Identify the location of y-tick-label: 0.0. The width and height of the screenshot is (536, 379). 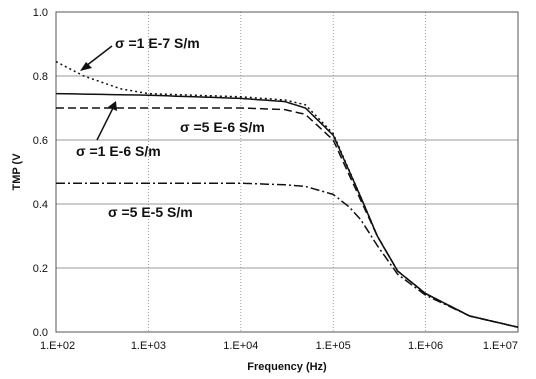
(40, 333).